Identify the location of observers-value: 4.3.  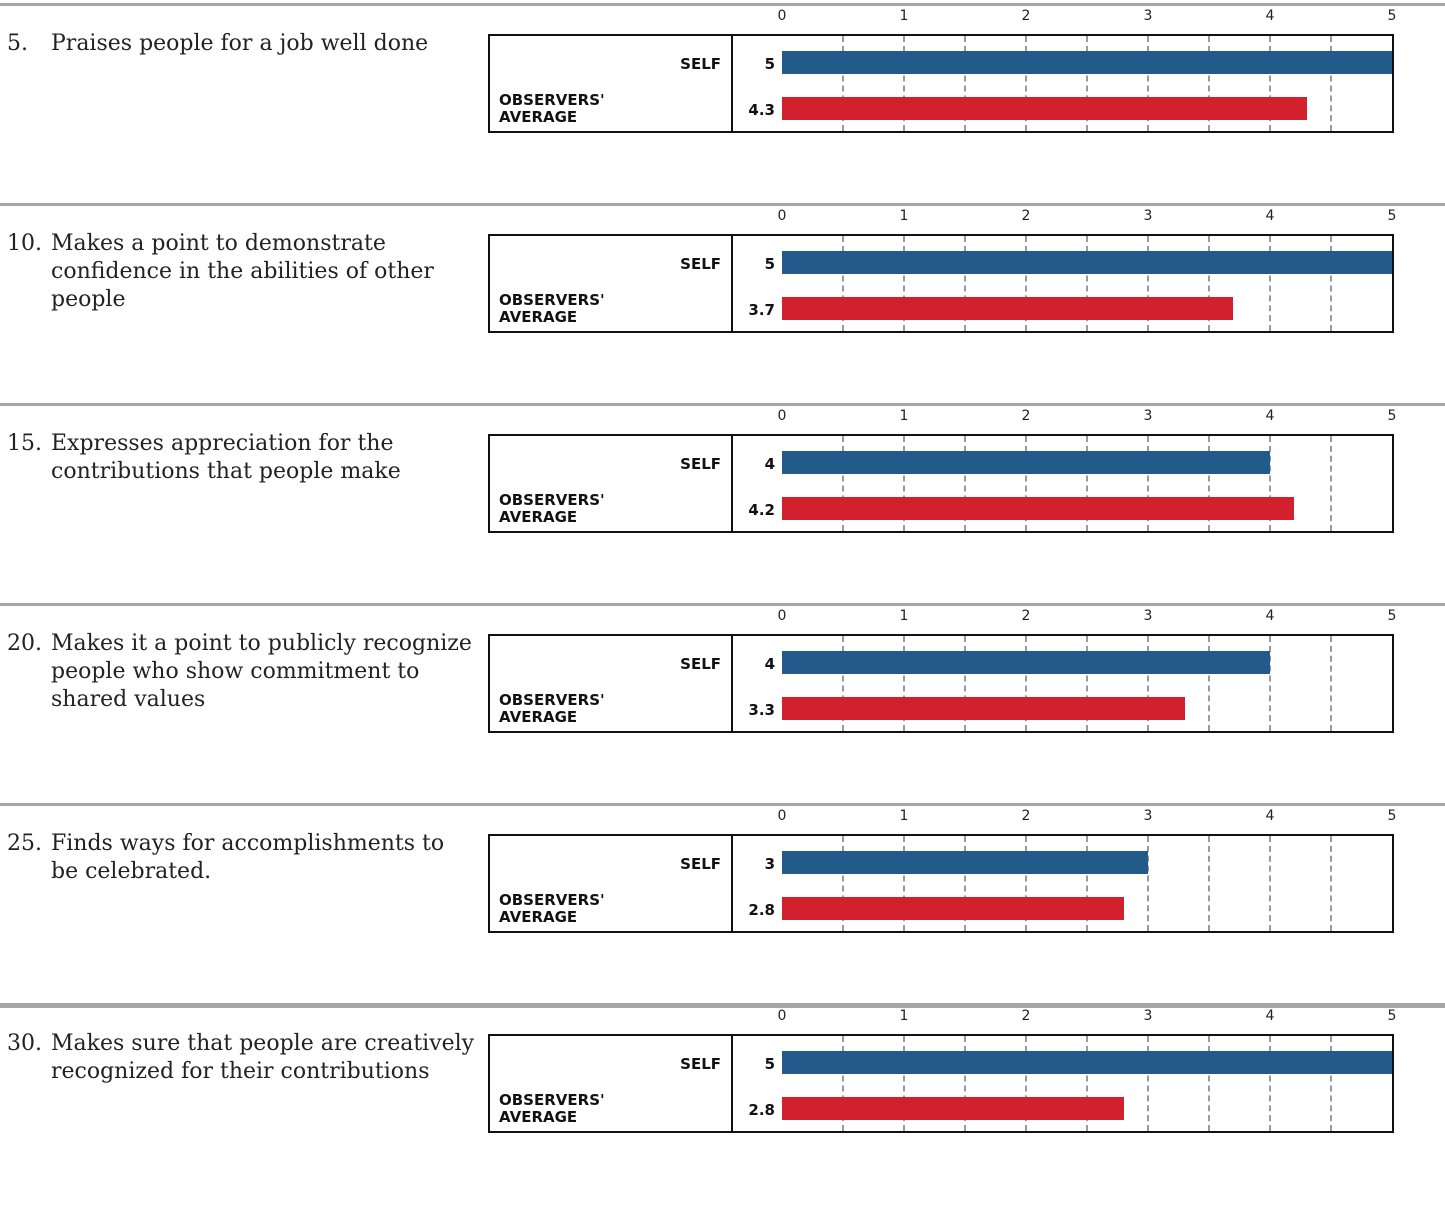
(761, 110).